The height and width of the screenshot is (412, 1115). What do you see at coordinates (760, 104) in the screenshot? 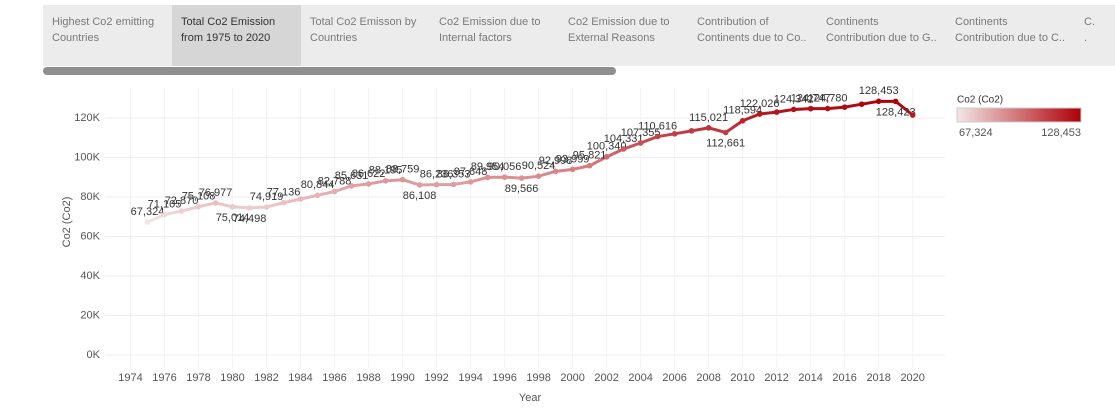
I see `data-label: 122,026` at bounding box center [760, 104].